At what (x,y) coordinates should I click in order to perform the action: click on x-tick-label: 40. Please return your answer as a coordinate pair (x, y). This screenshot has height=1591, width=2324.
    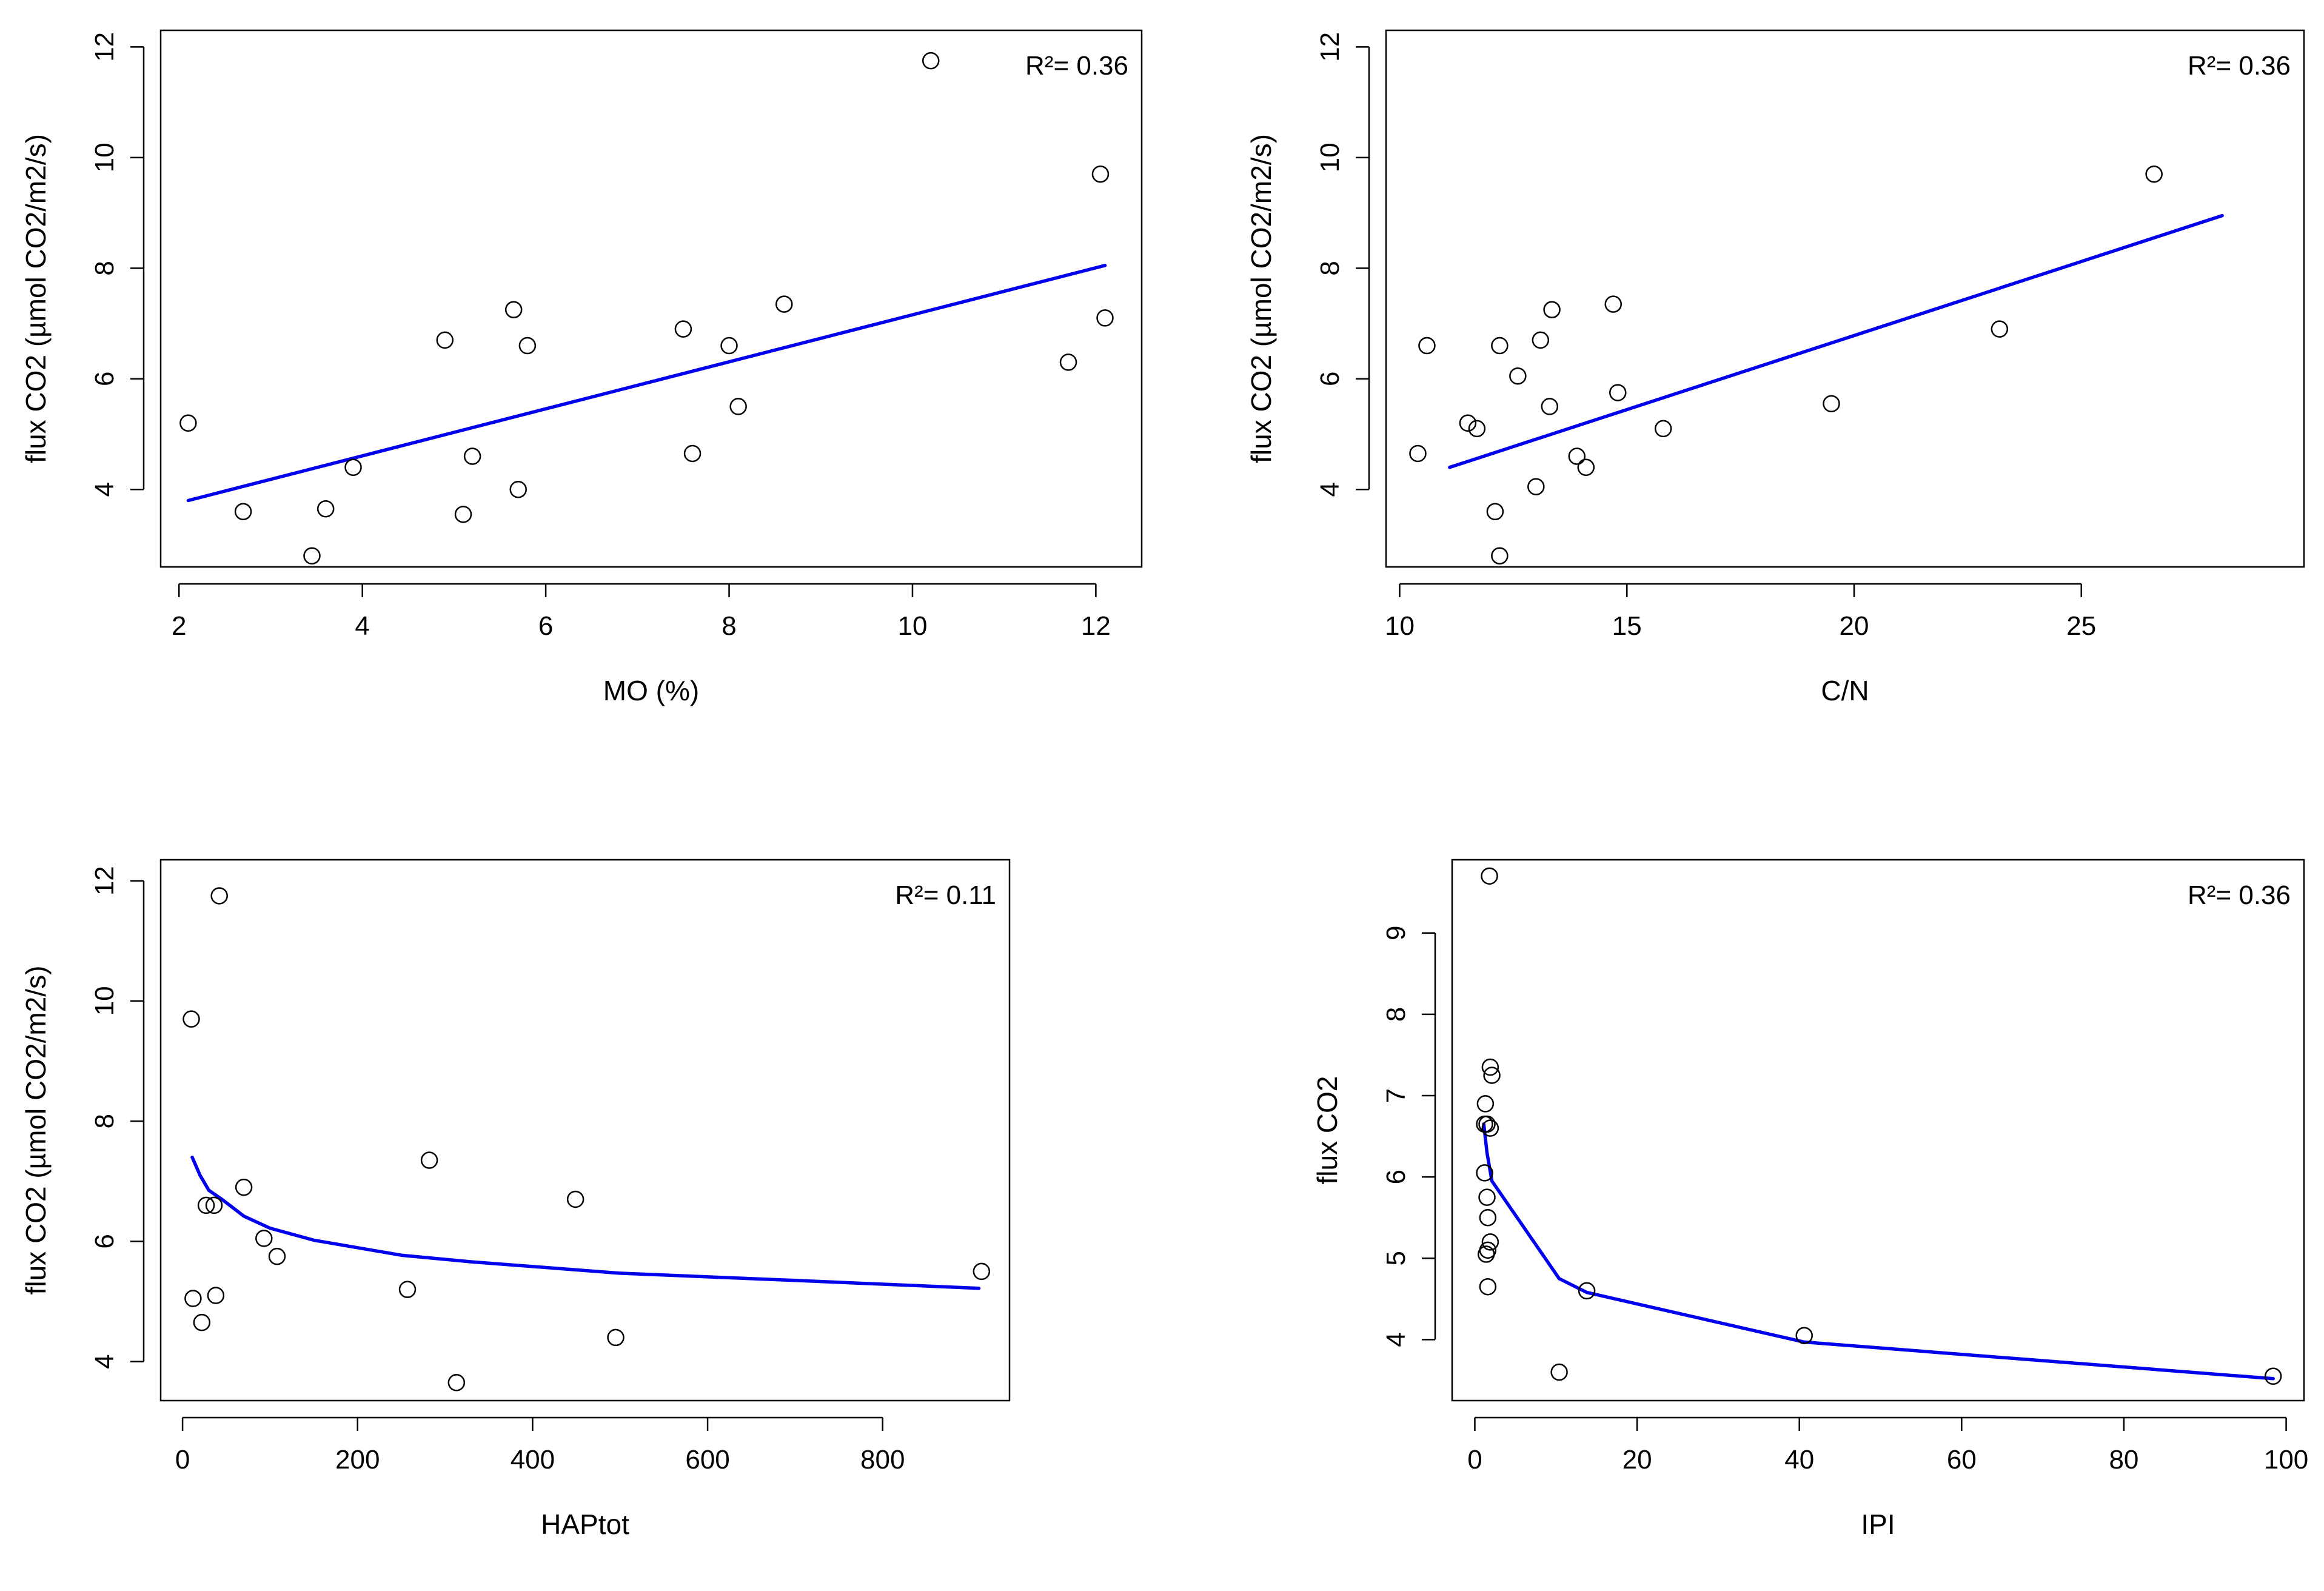
    Looking at the image, I should click on (1799, 1460).